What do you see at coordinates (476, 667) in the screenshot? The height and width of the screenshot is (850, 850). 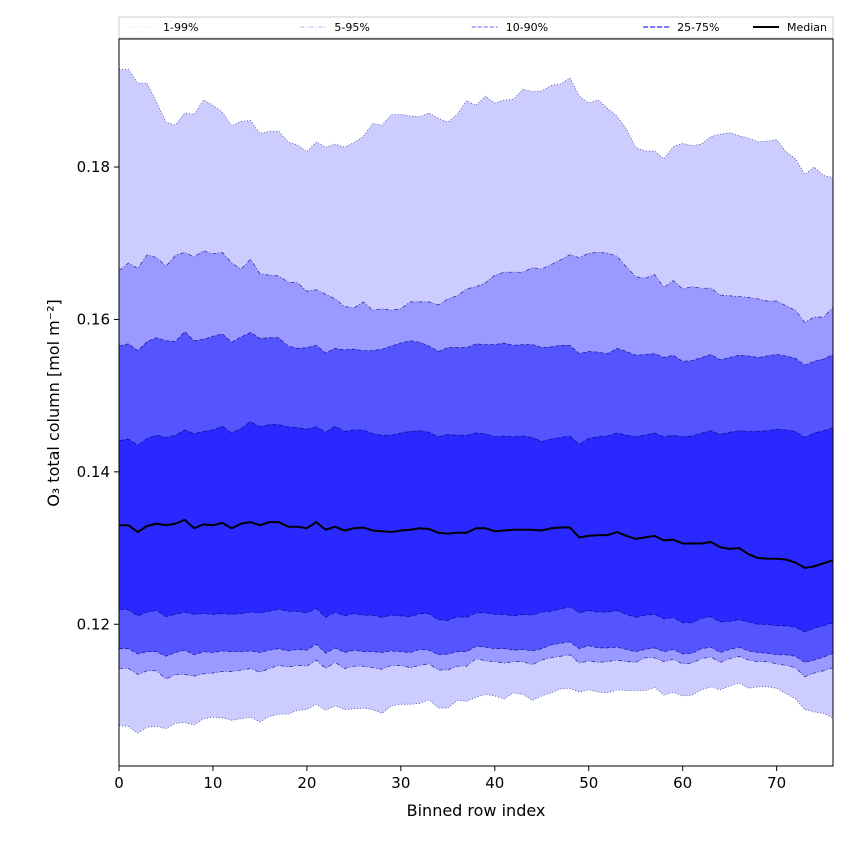 I see `band-5-95%-lower-edge` at bounding box center [476, 667].